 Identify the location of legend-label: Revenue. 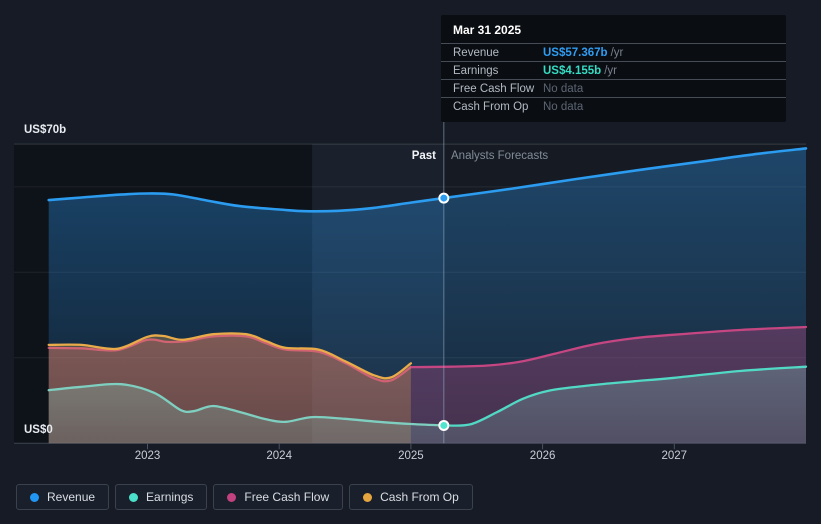
(71, 497).